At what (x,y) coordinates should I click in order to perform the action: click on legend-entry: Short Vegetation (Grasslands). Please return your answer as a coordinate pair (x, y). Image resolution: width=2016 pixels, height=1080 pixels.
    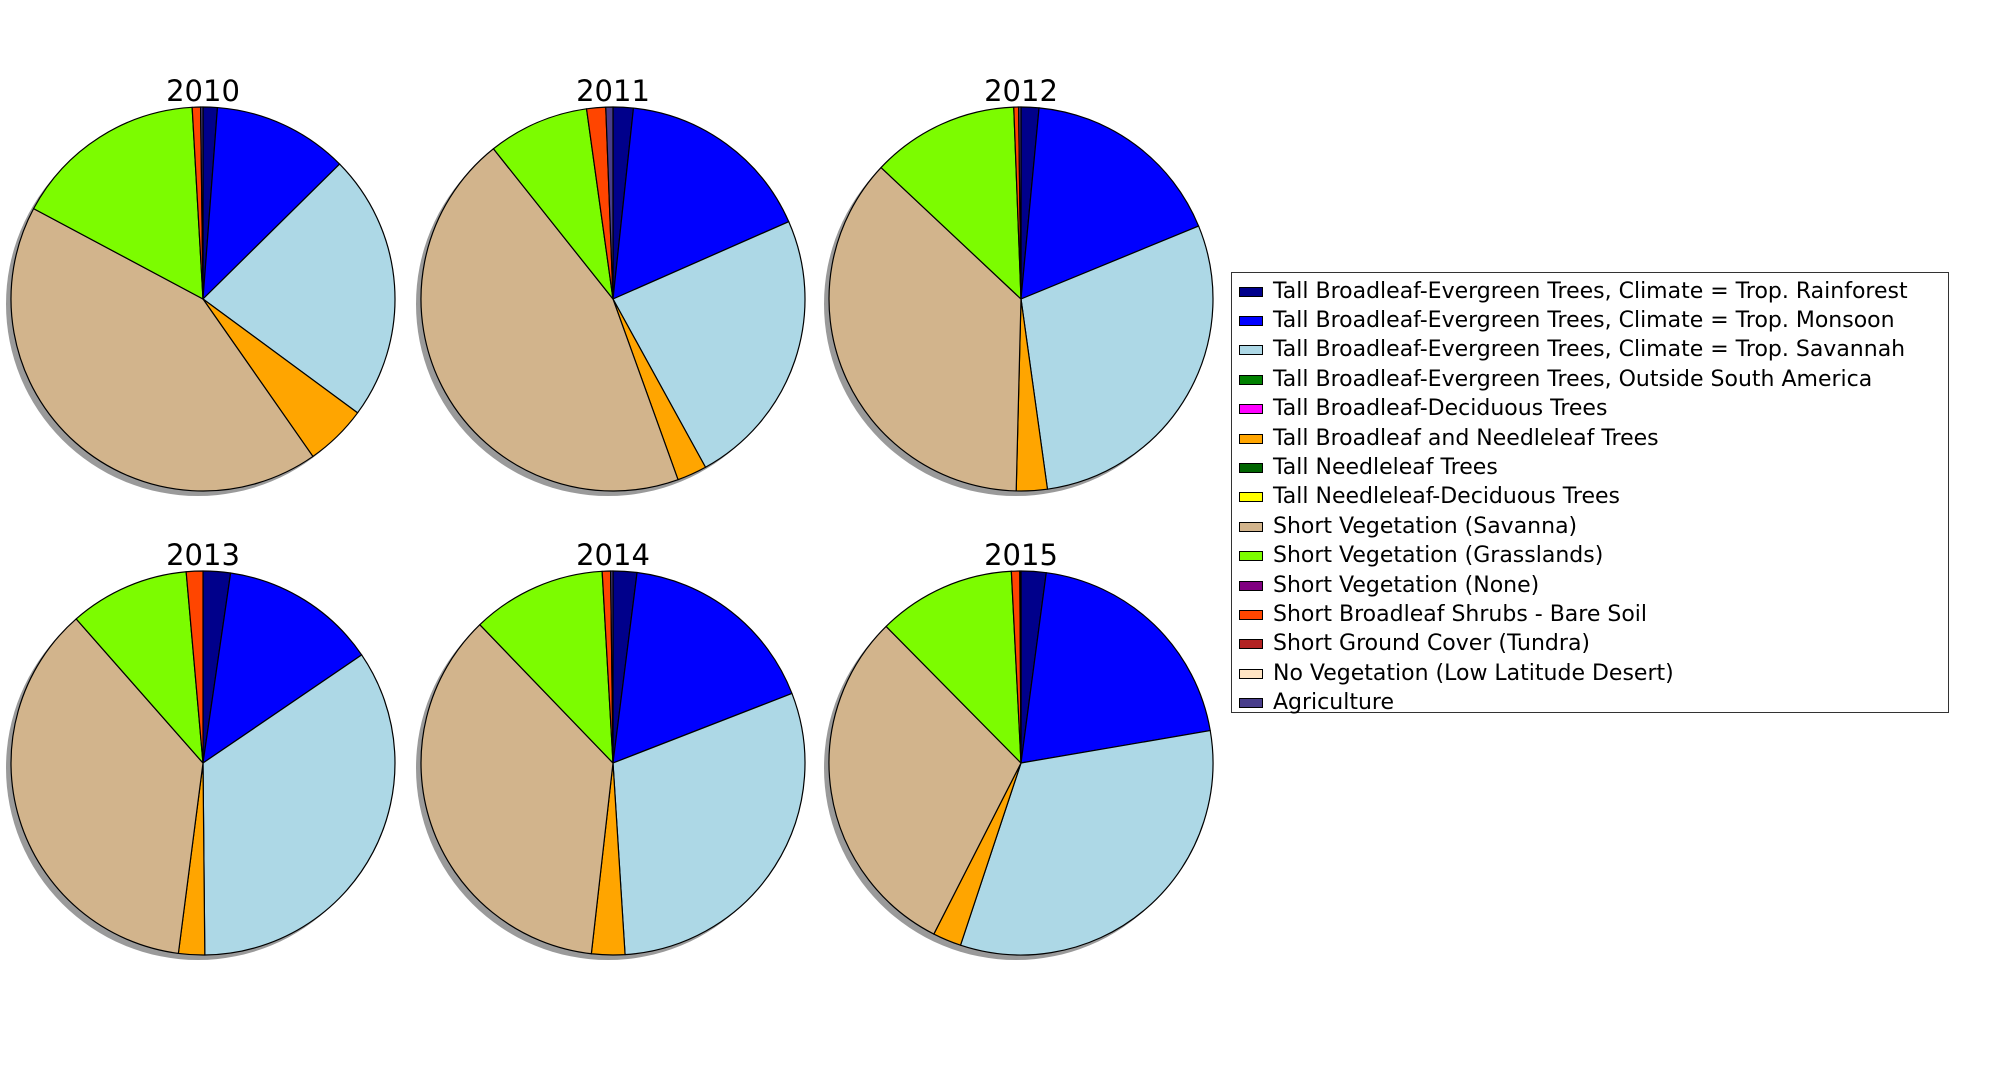
    Looking at the image, I should click on (1592, 556).